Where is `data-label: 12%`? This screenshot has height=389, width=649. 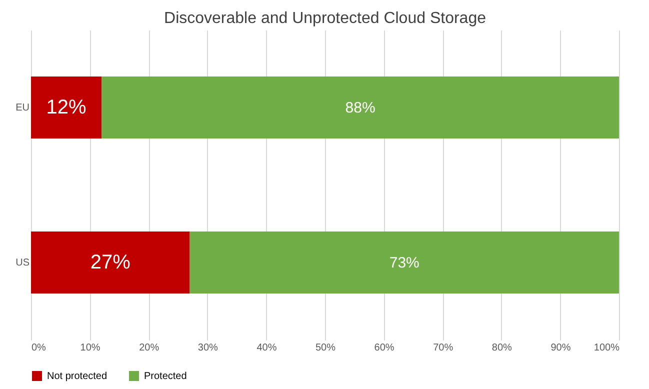
data-label: 12% is located at coordinates (66, 107).